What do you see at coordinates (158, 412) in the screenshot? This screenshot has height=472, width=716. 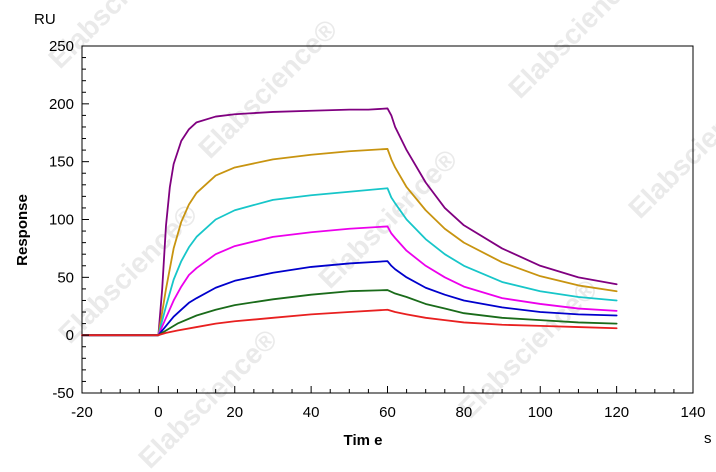 I see `x-tick-label: 0` at bounding box center [158, 412].